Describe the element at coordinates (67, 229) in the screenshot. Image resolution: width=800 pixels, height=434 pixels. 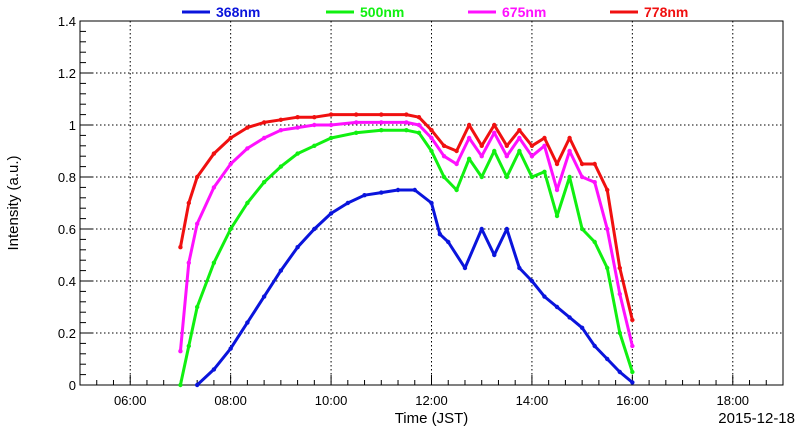
I see `y-tick-label: 0.6` at that location.